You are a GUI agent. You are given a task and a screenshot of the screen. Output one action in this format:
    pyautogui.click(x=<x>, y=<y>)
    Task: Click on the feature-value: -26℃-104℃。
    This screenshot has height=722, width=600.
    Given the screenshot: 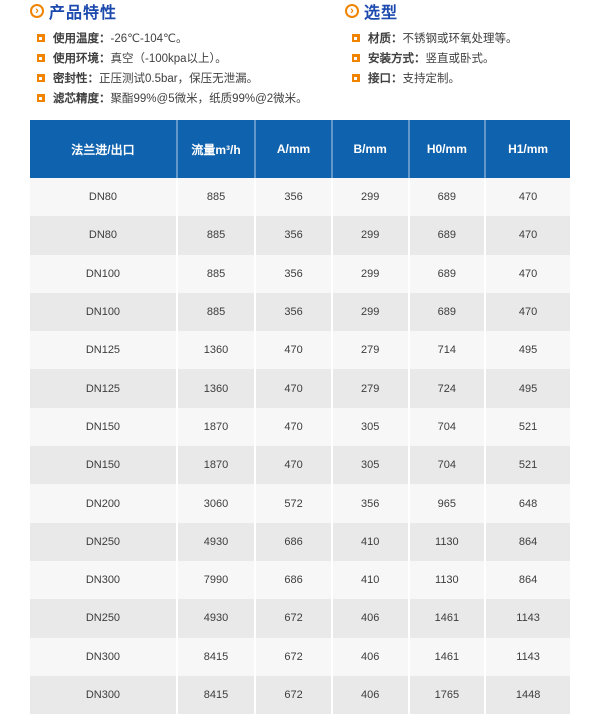 What is the action you would take?
    pyautogui.click(x=149, y=39)
    